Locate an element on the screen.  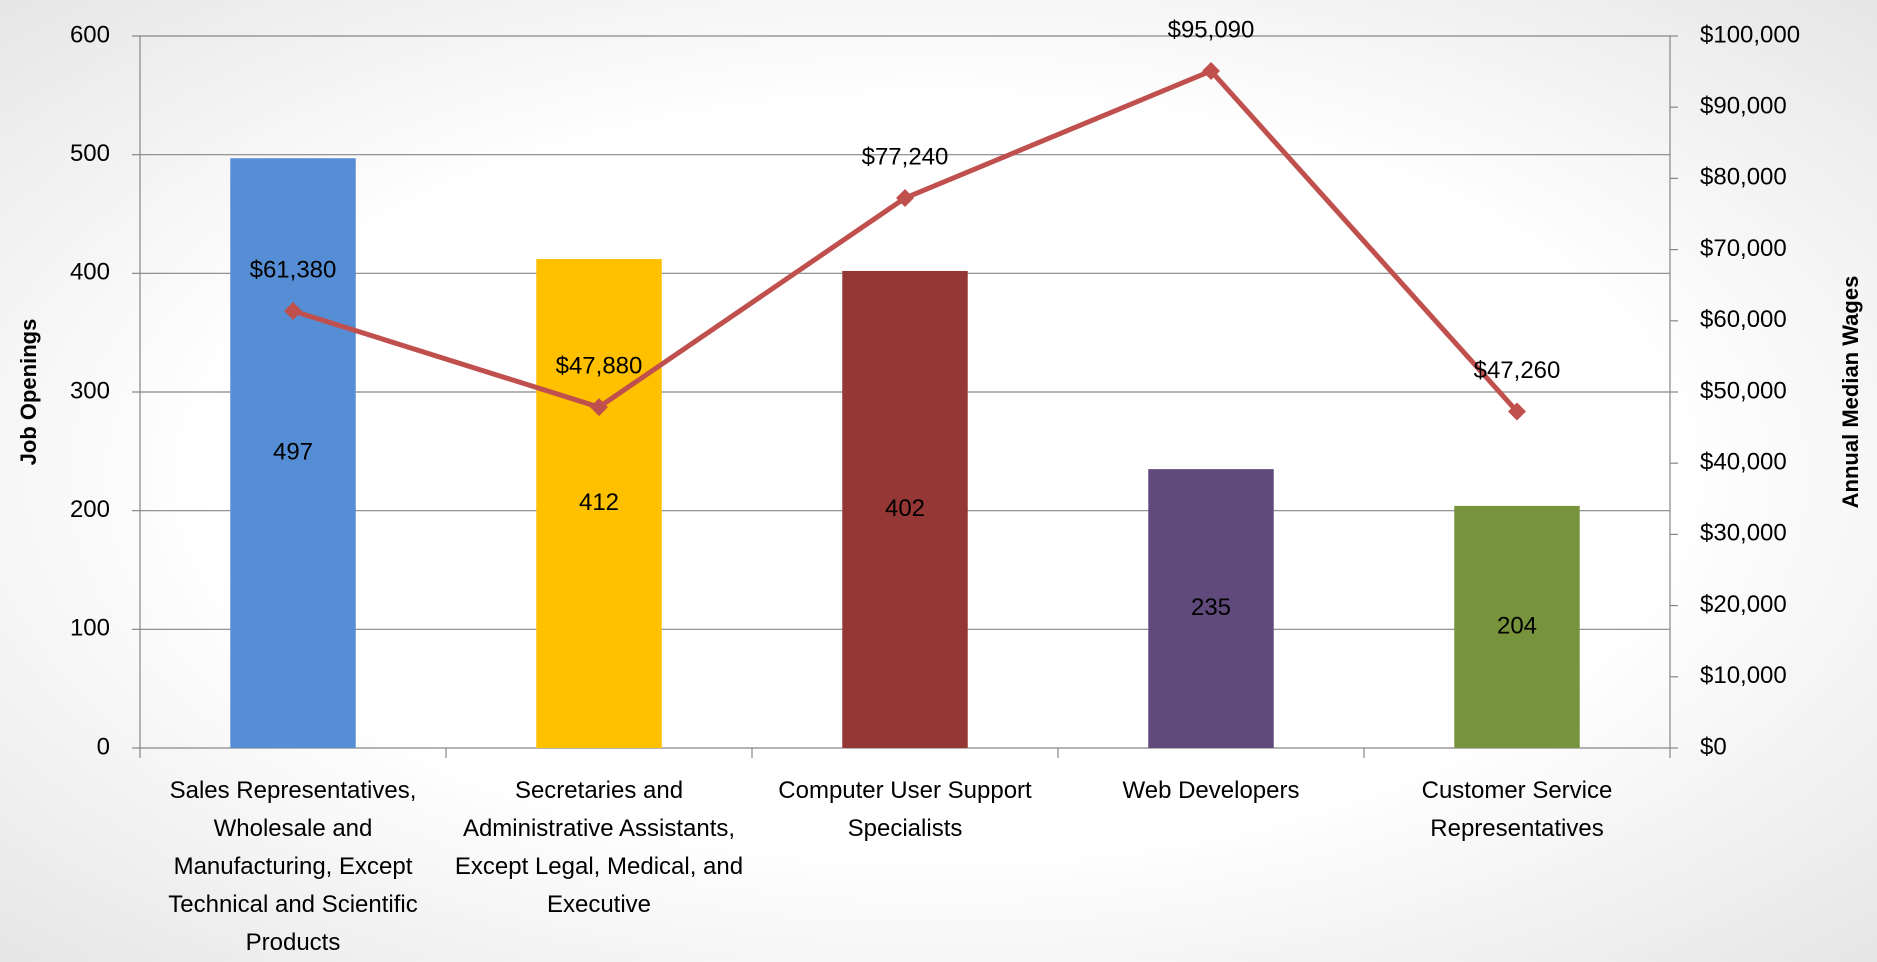
y-tick-label: 400 is located at coordinates (90, 272).